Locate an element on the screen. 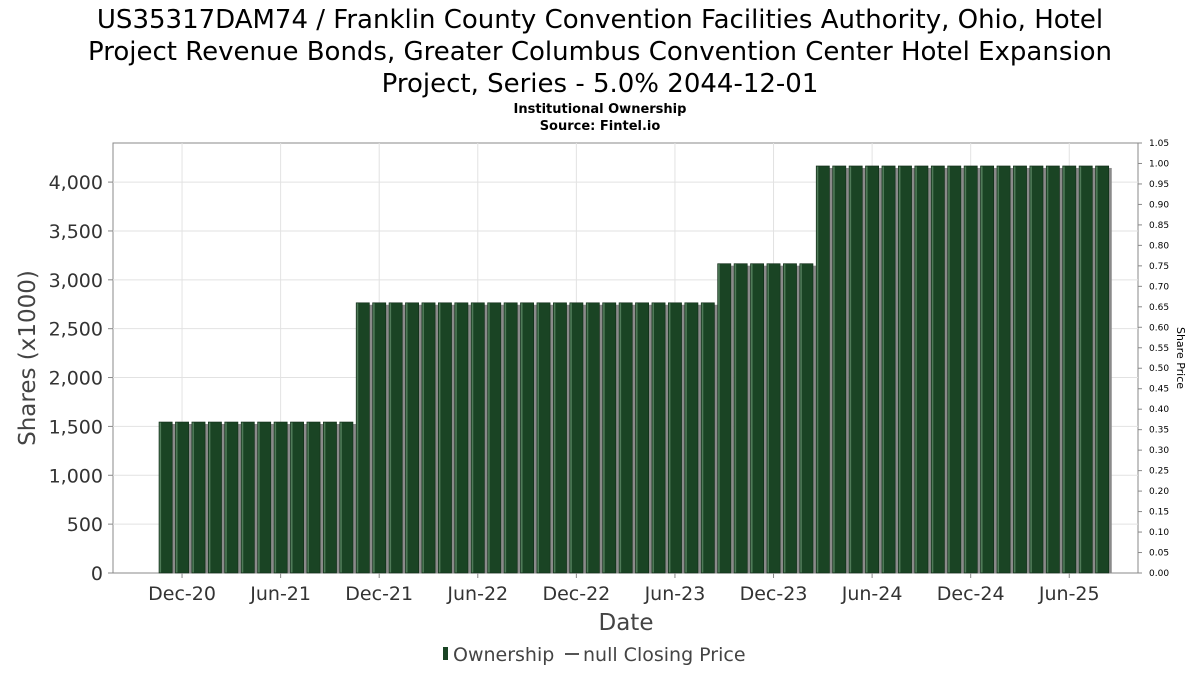  y2-tick-label: 0.70 is located at coordinates (1159, 287).